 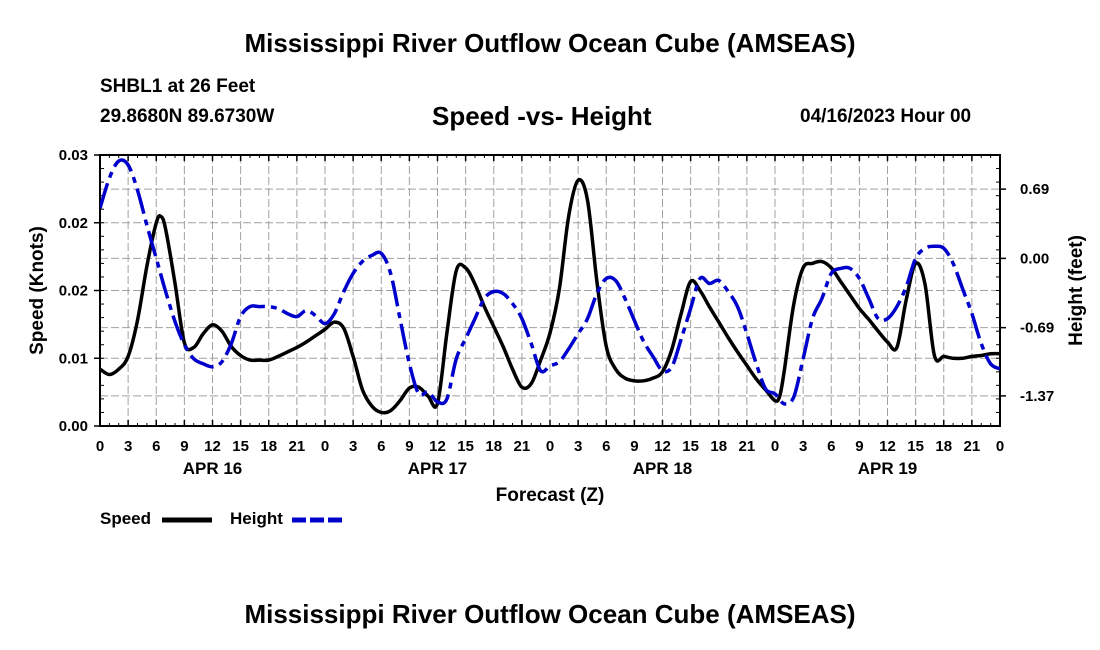 What do you see at coordinates (1037, 328) in the screenshot?
I see `y-right-tick-label: -0.69` at bounding box center [1037, 328].